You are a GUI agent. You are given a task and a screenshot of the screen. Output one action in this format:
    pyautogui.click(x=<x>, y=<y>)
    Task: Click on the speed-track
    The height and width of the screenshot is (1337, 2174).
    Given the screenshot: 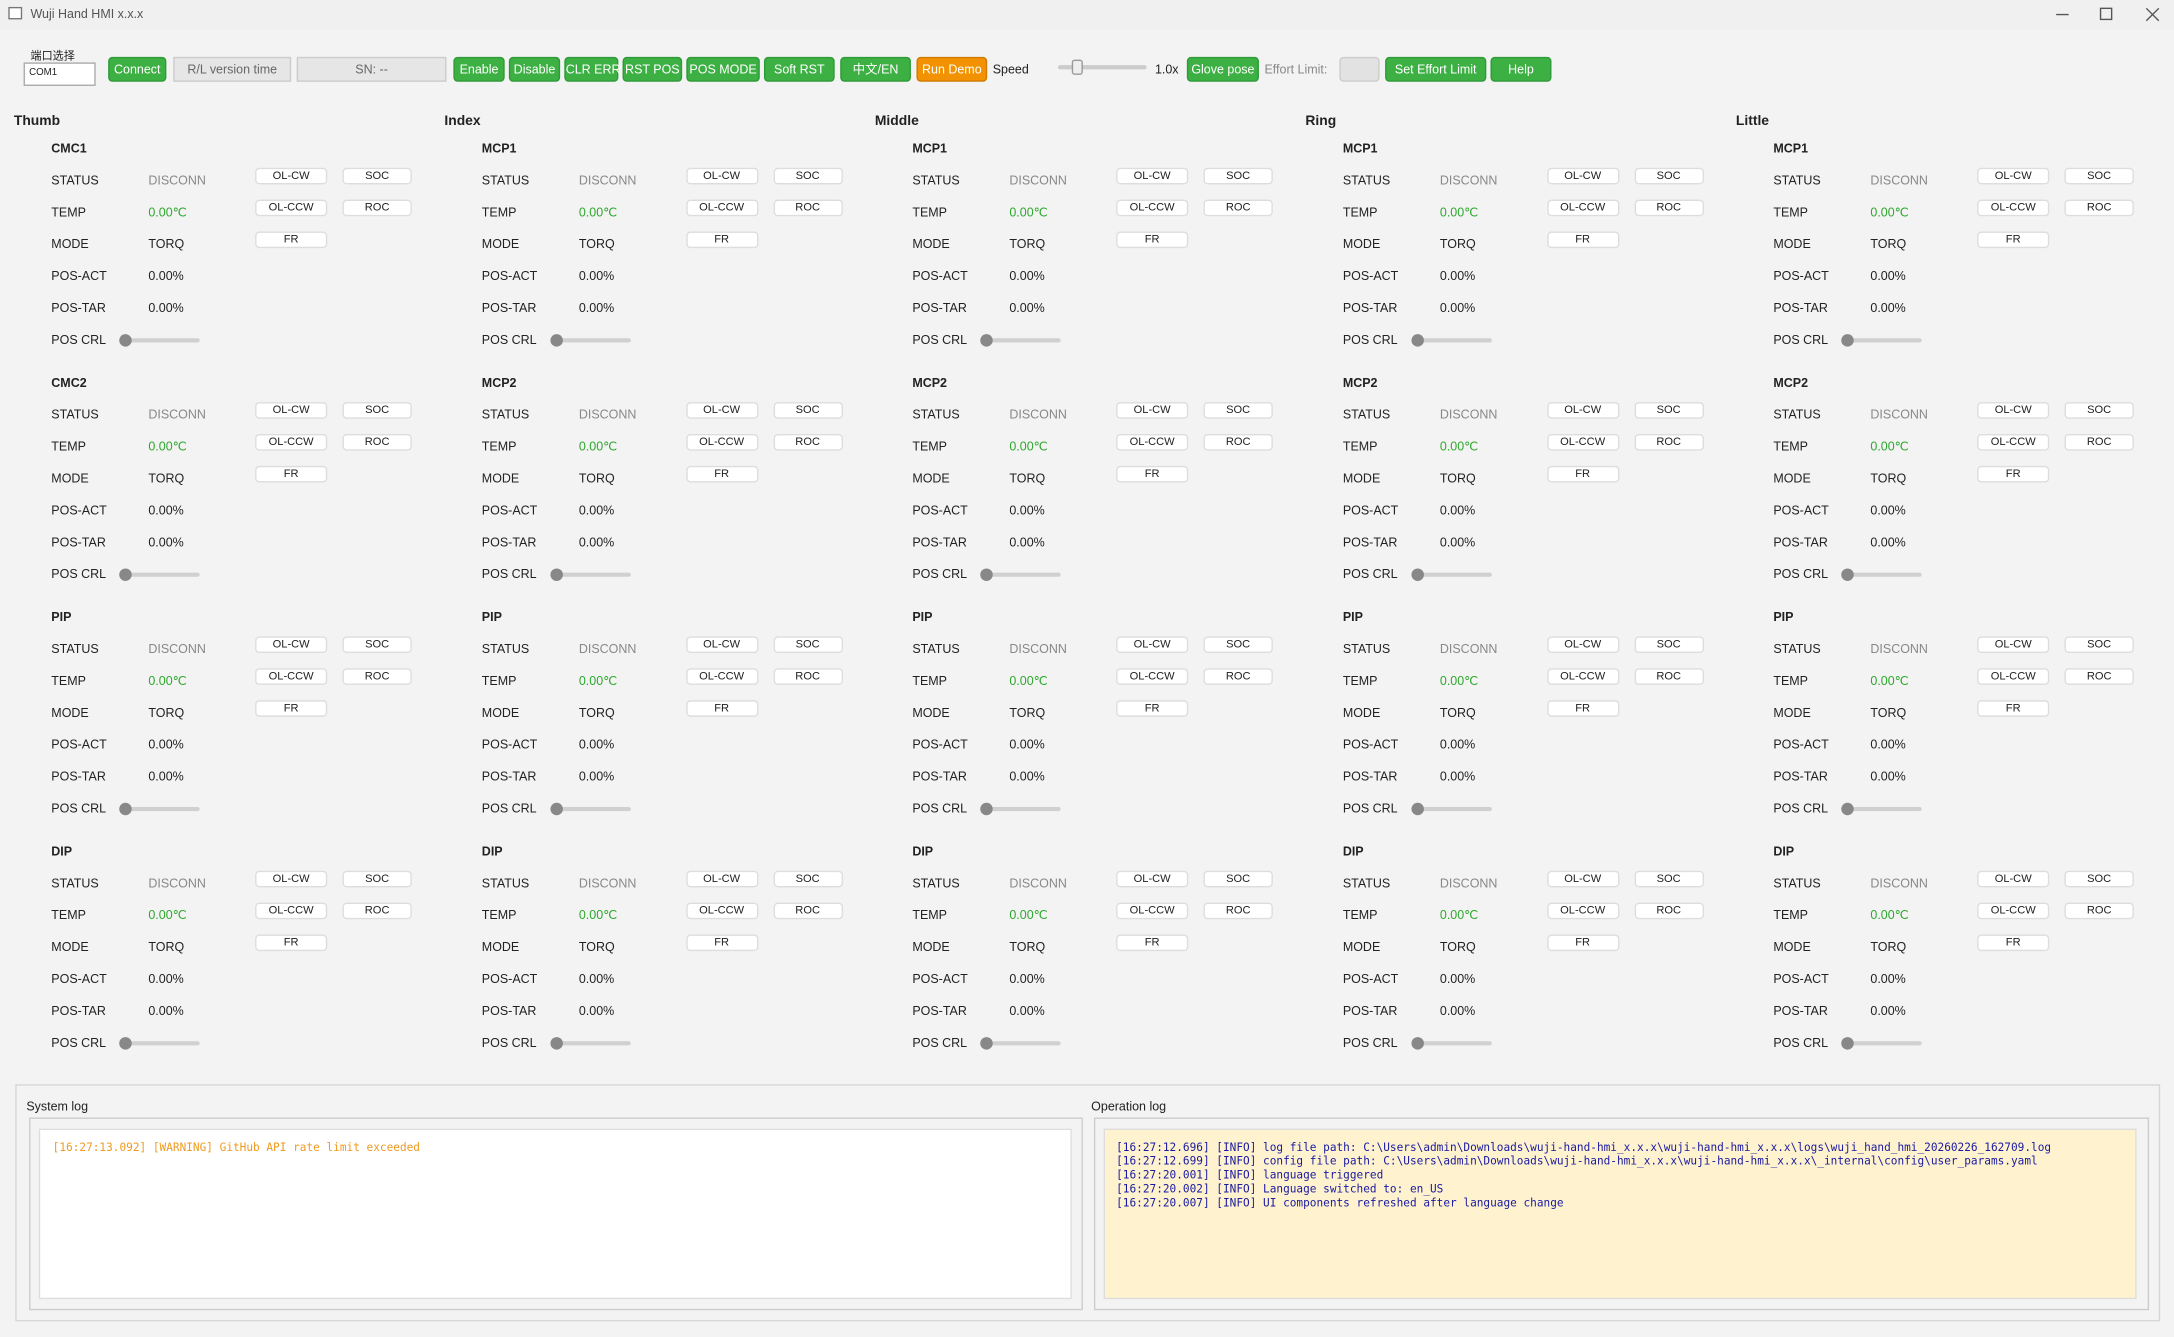 What is the action you would take?
    pyautogui.click(x=1102, y=67)
    